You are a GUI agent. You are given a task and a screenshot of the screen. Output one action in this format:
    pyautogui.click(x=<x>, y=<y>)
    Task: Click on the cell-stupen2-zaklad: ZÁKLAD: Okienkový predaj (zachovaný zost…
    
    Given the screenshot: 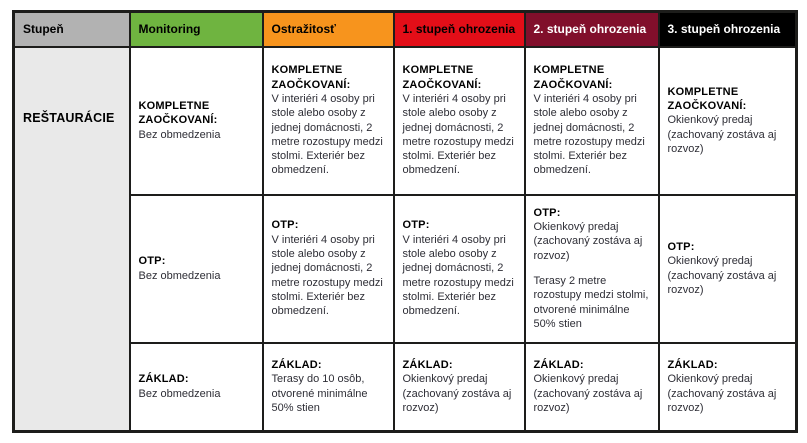 What is the action you would take?
    pyautogui.click(x=591, y=387)
    